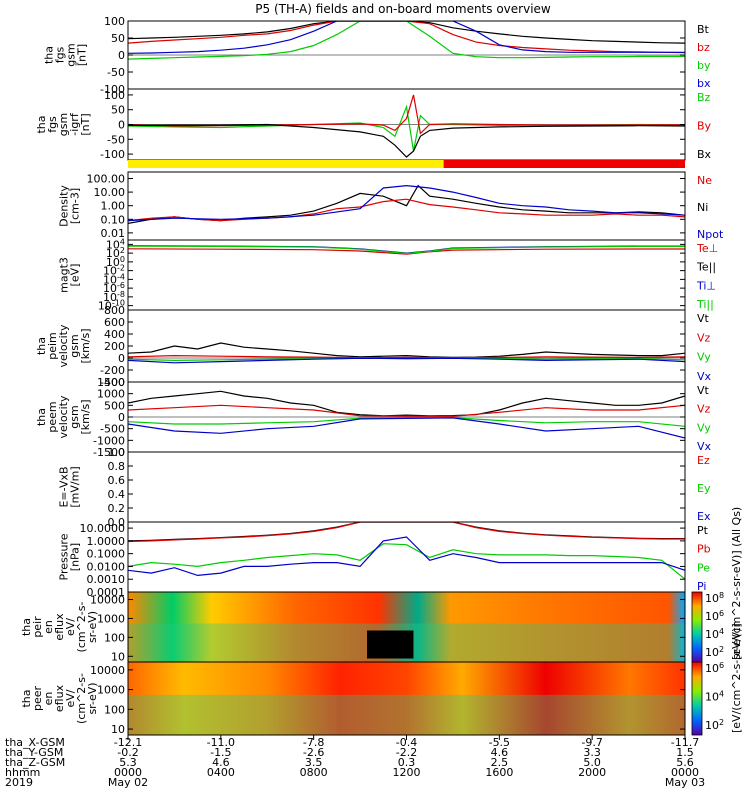 Image resolution: width=750 pixels, height=800 pixels. I want to click on x-tick-label: 2.5, so click(500, 762).